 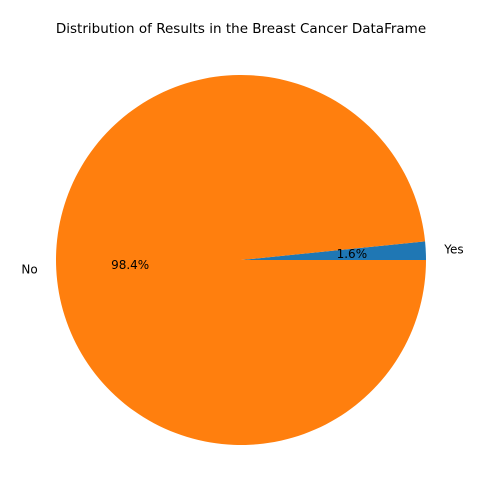 What do you see at coordinates (352, 254) in the screenshot?
I see `slice-pct-yes: 1.6%` at bounding box center [352, 254].